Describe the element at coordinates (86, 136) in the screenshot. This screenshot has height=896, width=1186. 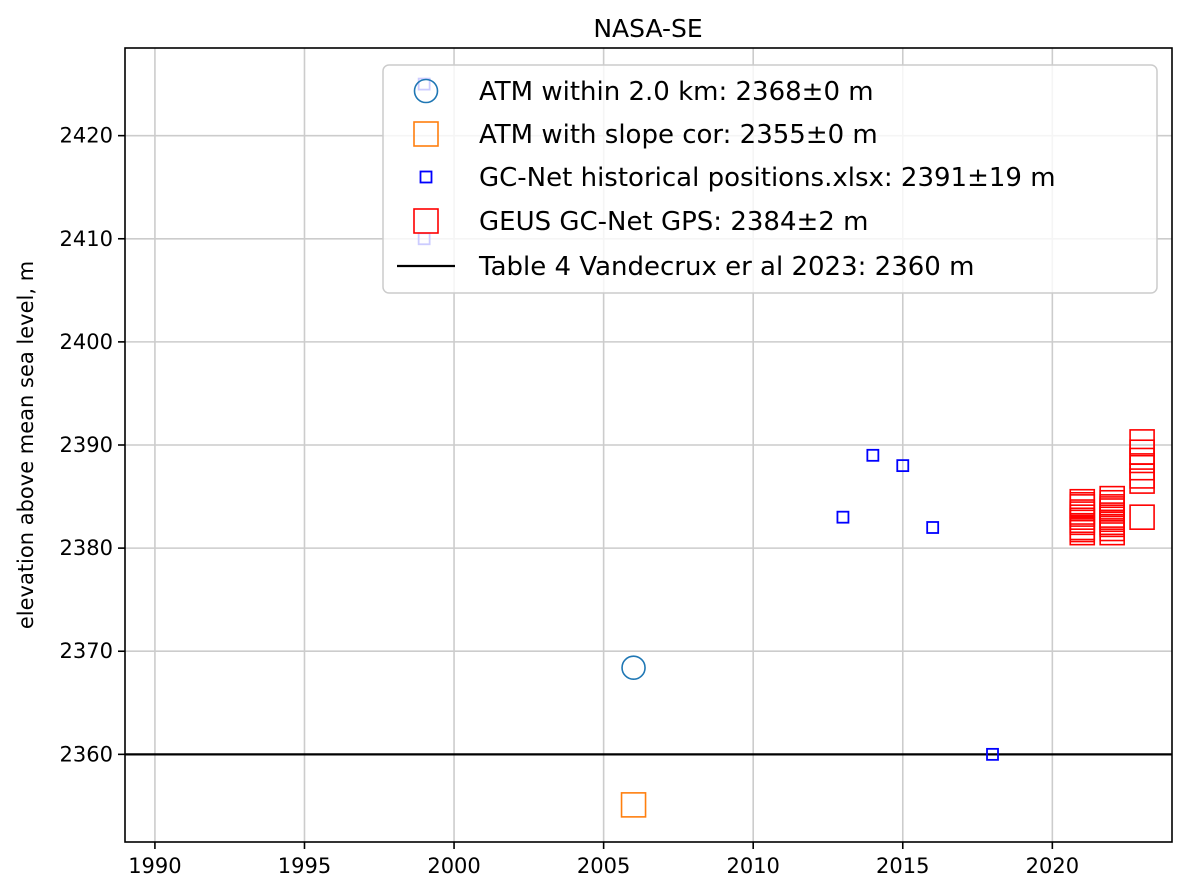
I see `y-tick-label: 2420` at that location.